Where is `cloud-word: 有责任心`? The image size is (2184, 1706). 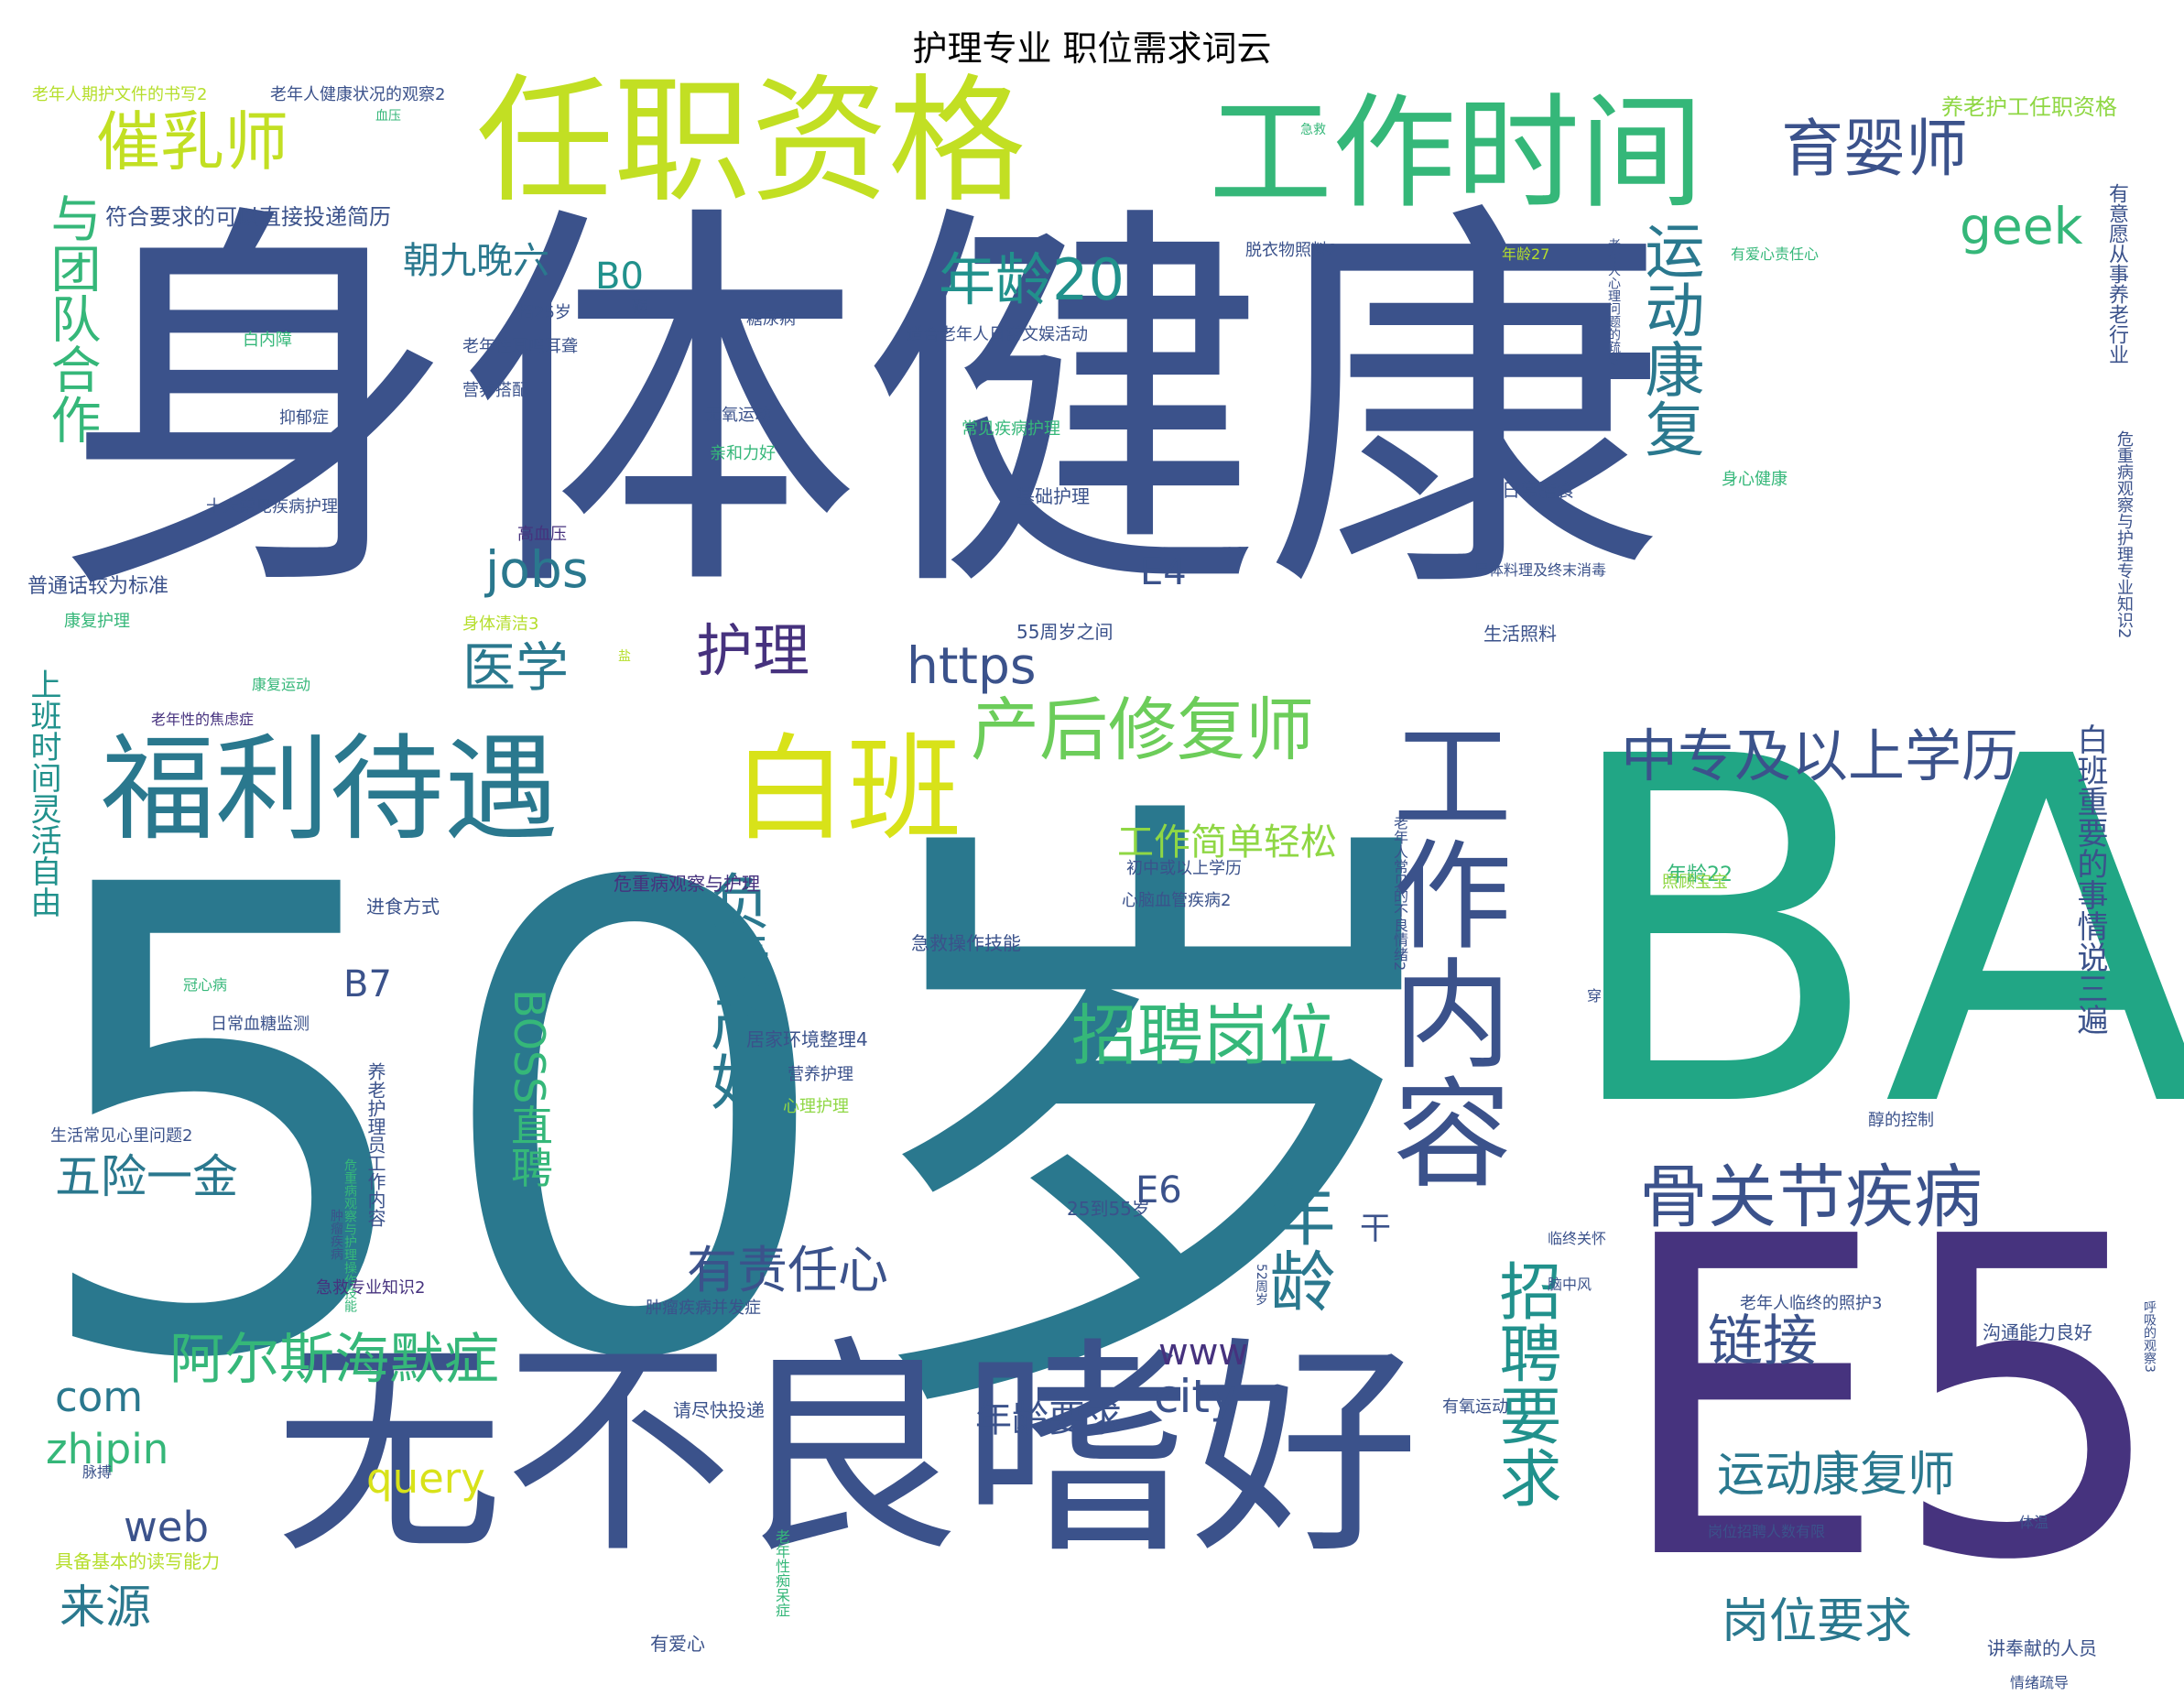
cloud-word: 有责任心 is located at coordinates (788, 1270).